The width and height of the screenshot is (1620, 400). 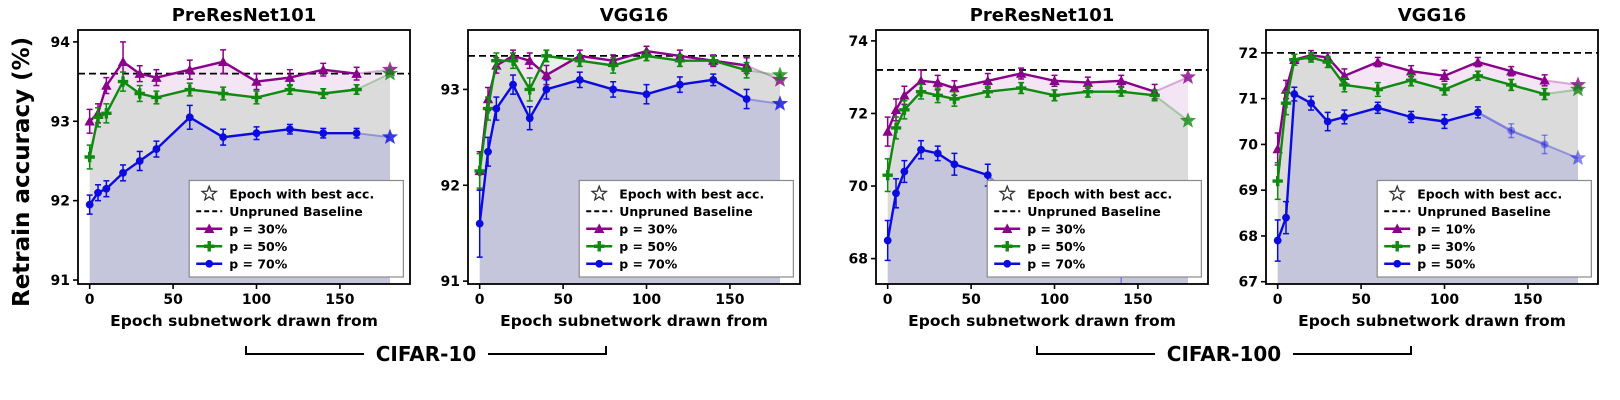 I want to click on chart-title: PreResNet101, so click(x=244, y=15).